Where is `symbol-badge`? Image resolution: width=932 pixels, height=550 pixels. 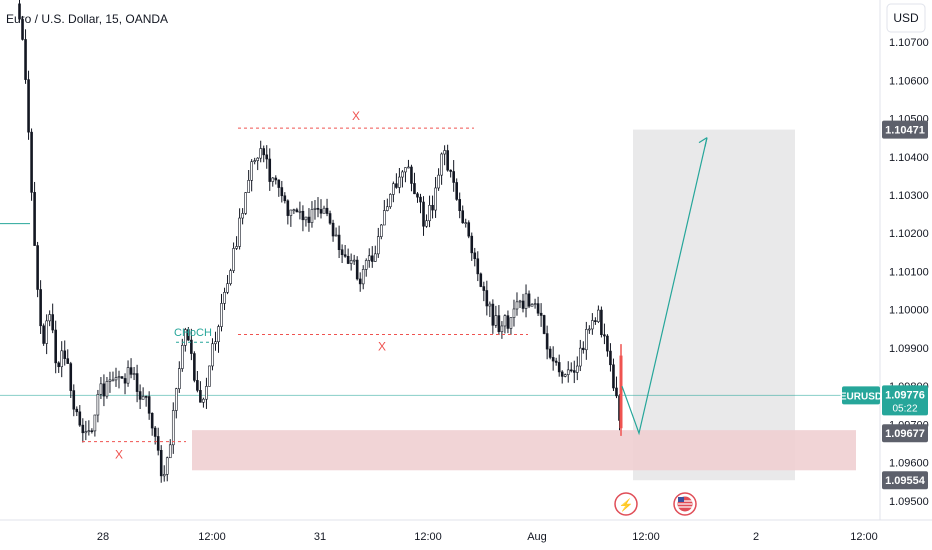
symbol-badge is located at coordinates (861, 395).